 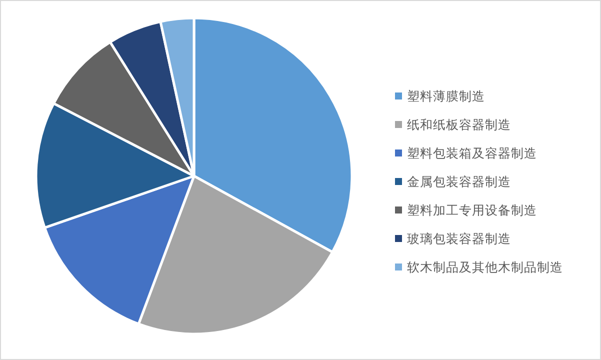 I want to click on legend-label: 软木制品及其他木制品制造, so click(x=485, y=267).